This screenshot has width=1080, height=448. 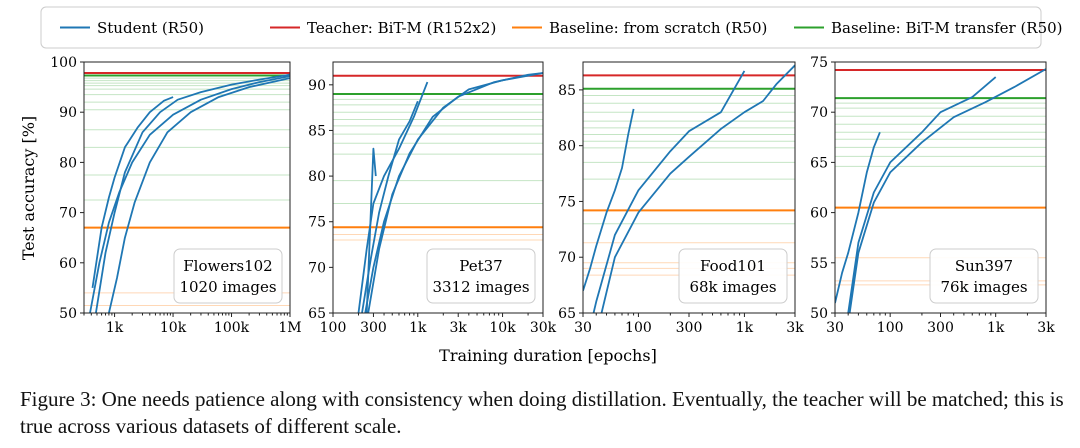 What do you see at coordinates (227, 287) in the screenshot?
I see `dataset-size: 1020 images` at bounding box center [227, 287].